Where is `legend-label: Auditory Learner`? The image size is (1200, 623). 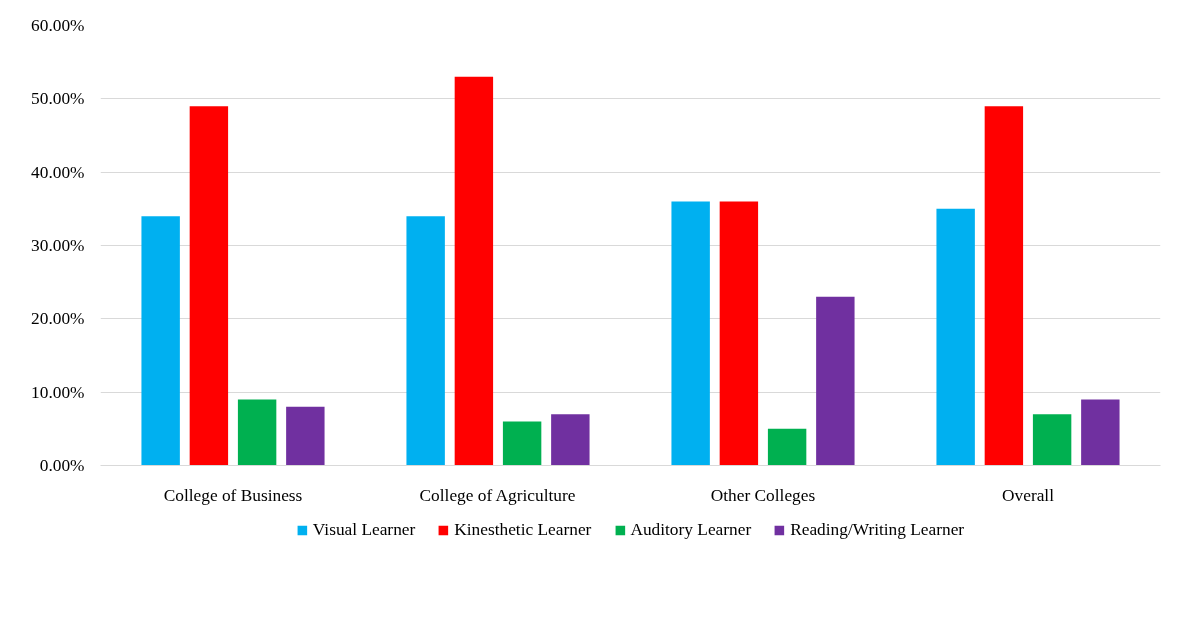 legend-label: Auditory Learner is located at coordinates (691, 529).